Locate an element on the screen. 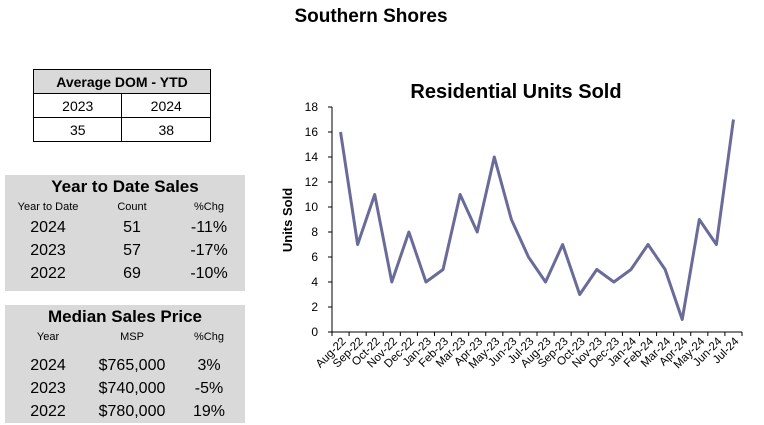  y-tick-label: 8 is located at coordinates (314, 232).